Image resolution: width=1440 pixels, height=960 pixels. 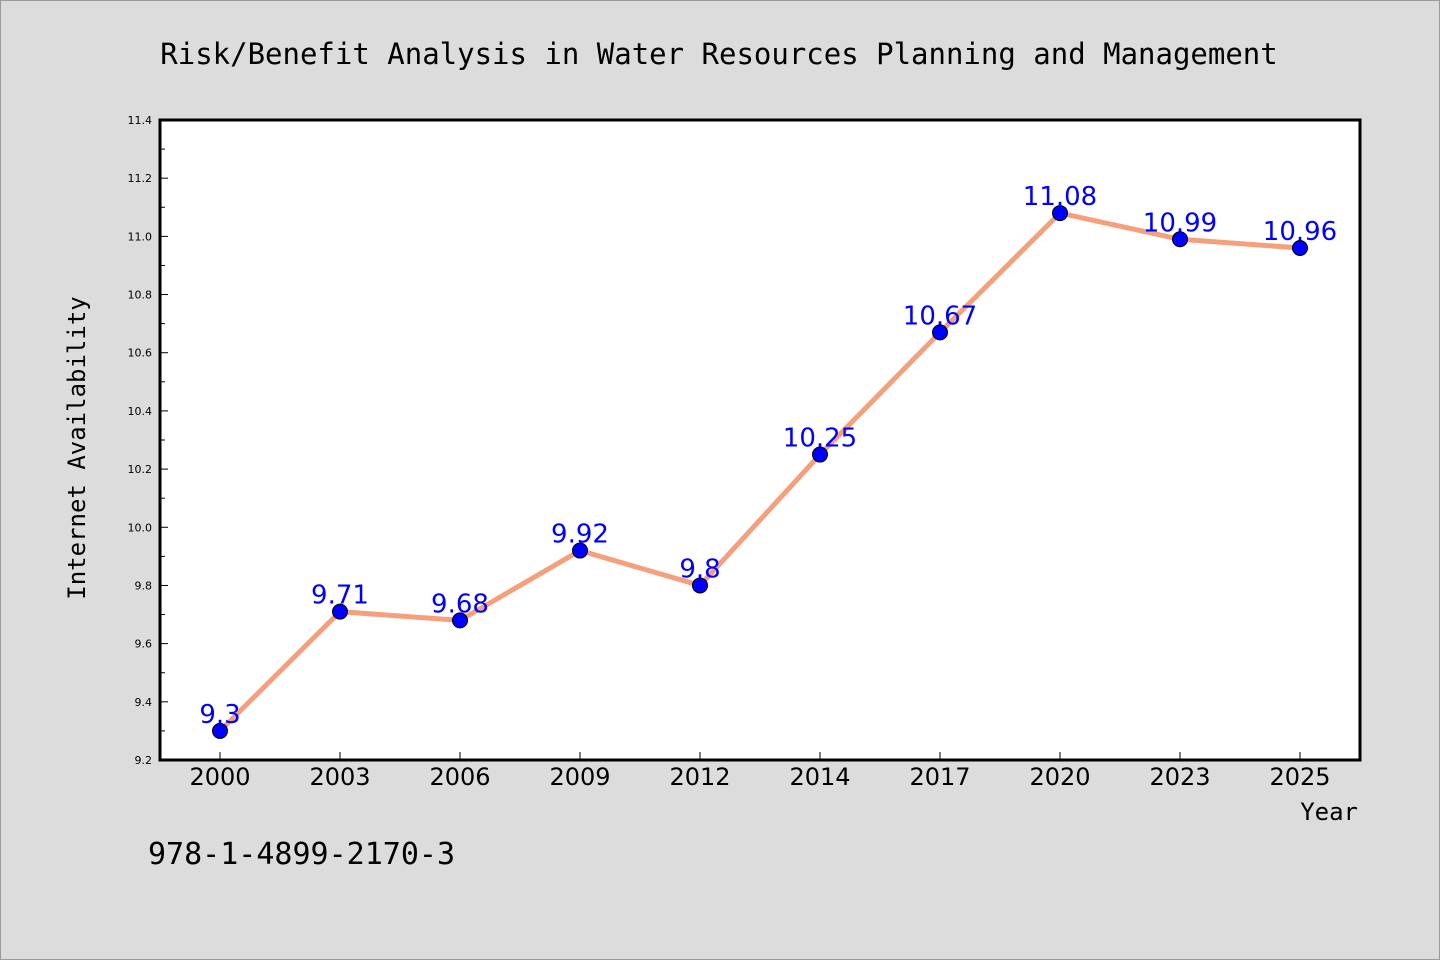 I want to click on y-tick-label: 11.2, so click(x=140, y=178).